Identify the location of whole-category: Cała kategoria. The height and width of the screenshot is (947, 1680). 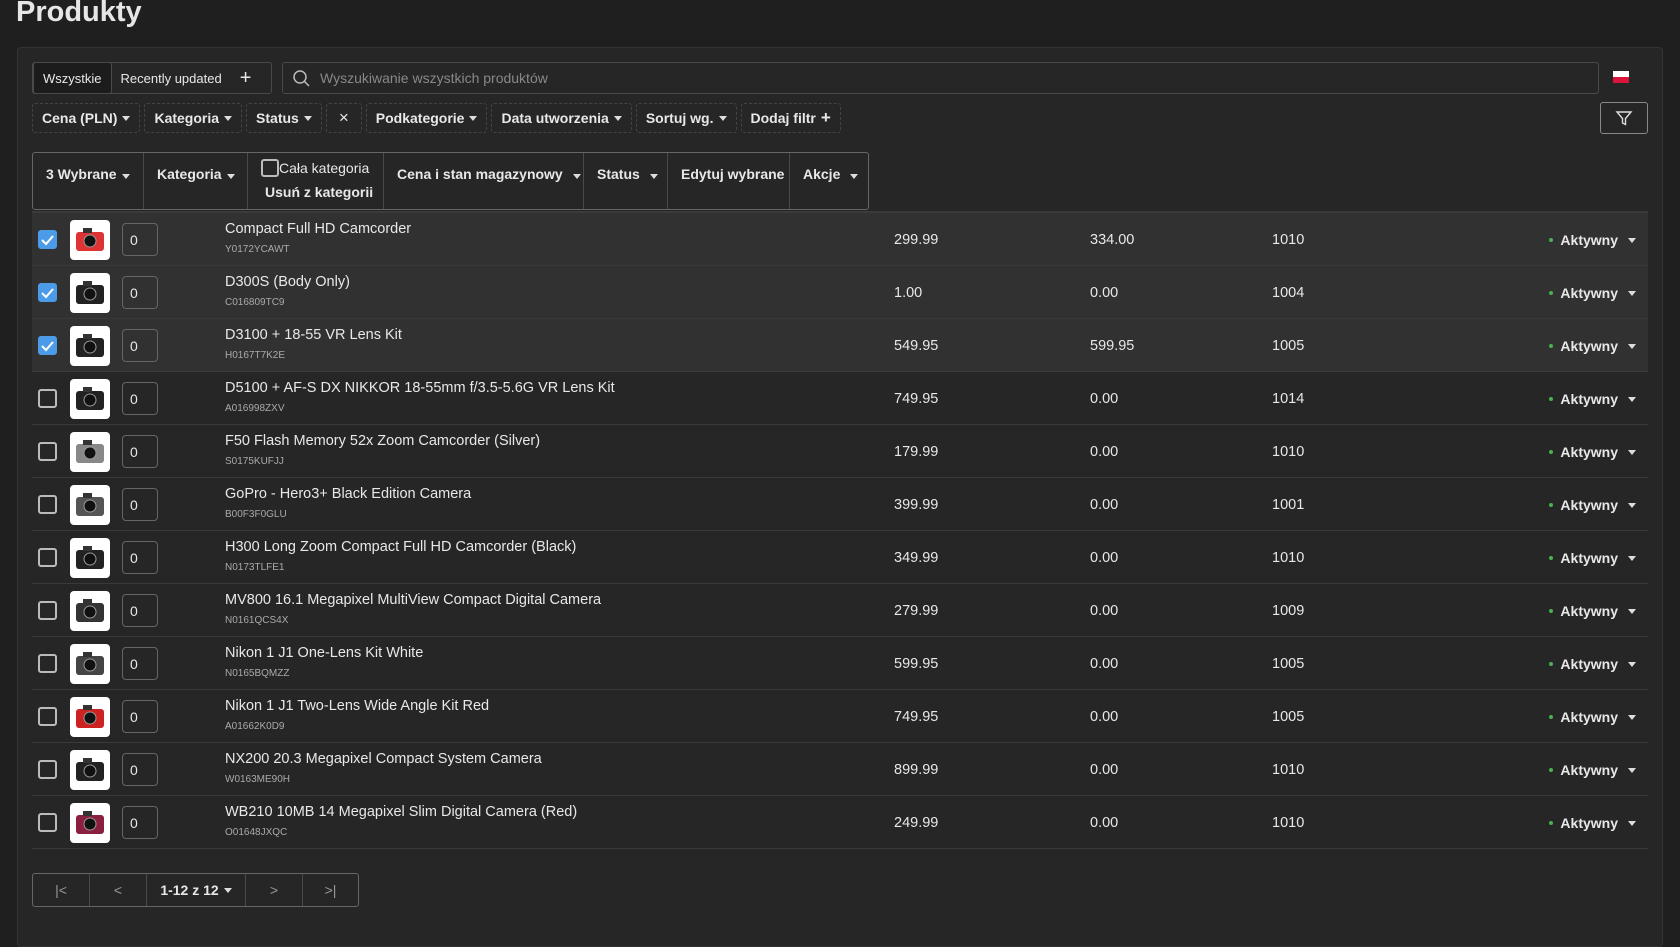
(315, 168).